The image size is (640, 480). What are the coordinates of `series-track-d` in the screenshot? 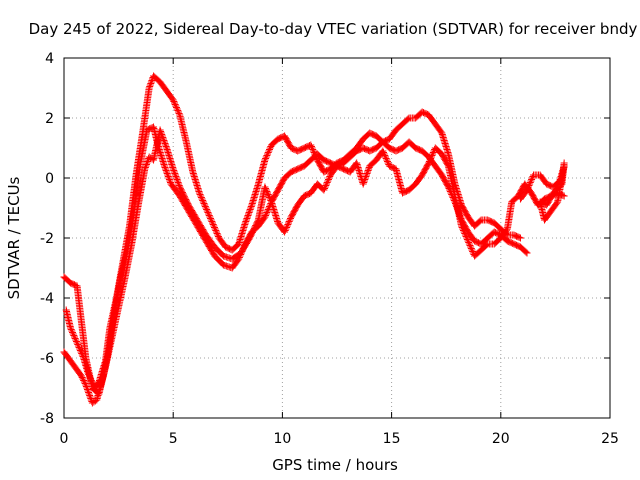 It's located at (542, 191).